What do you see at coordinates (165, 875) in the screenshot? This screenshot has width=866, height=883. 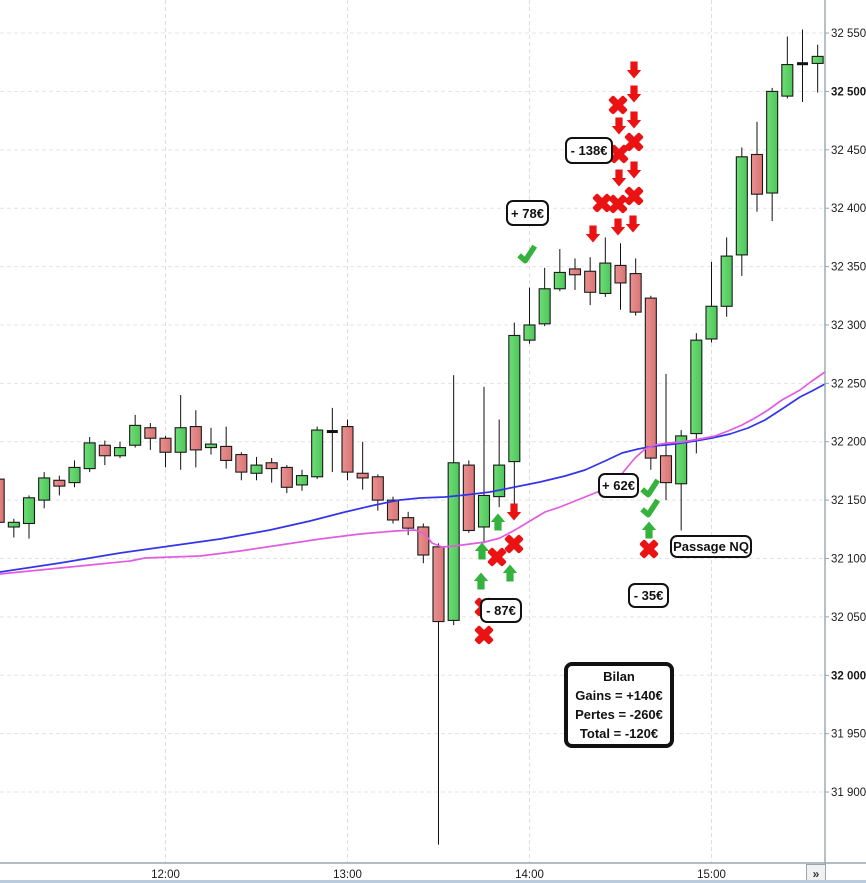 I see `x-axis-label: 12:00` at bounding box center [165, 875].